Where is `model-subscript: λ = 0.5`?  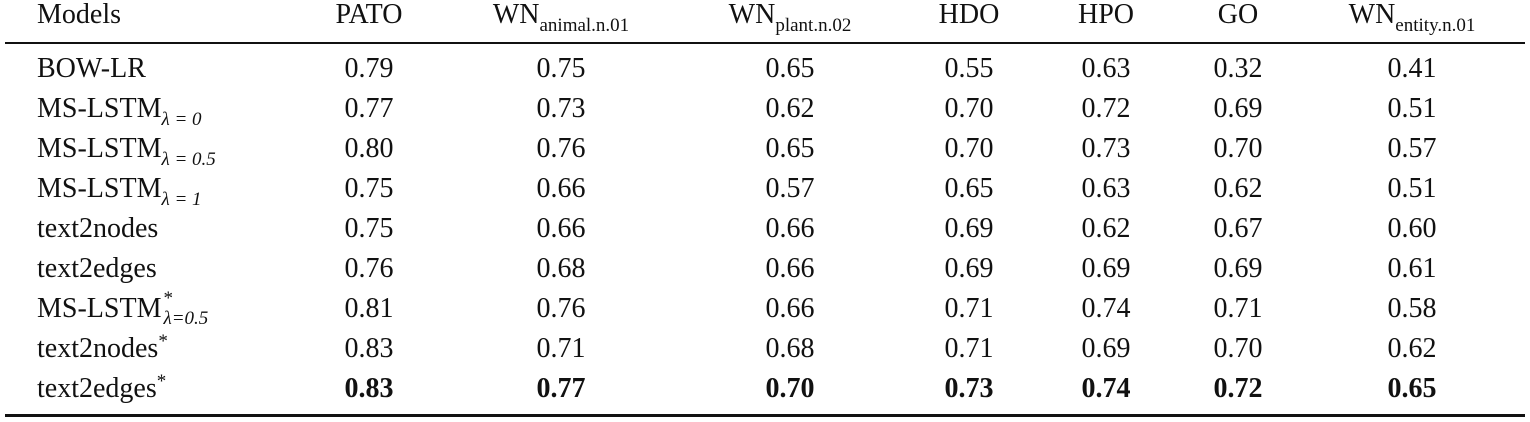 model-subscript: λ = 0.5 is located at coordinates (188, 159).